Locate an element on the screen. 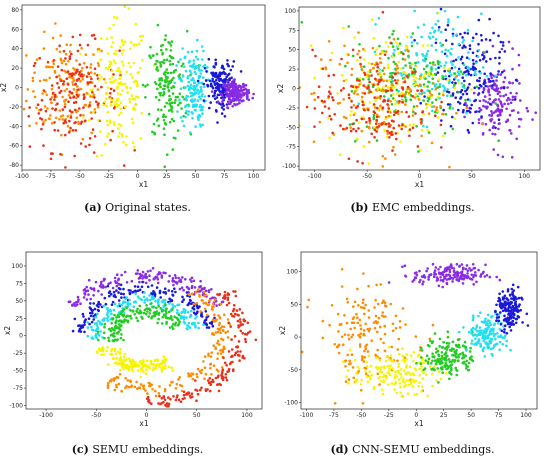 This screenshot has width=550, height=464. series-orange is located at coordinates (168, 343).